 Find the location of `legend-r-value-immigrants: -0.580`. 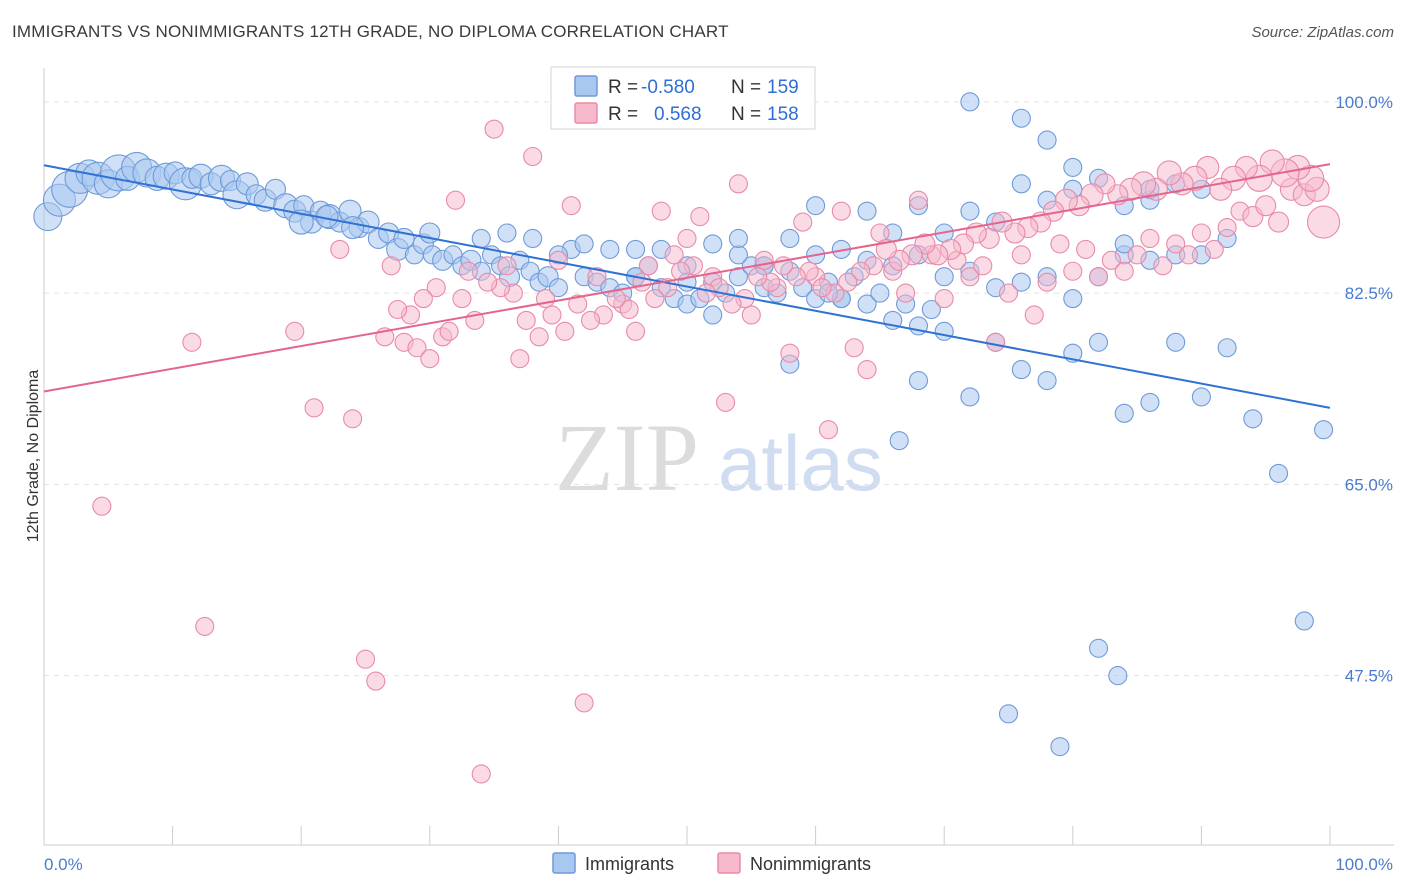

legend-r-value-immigrants: -0.580 is located at coordinates (668, 87).